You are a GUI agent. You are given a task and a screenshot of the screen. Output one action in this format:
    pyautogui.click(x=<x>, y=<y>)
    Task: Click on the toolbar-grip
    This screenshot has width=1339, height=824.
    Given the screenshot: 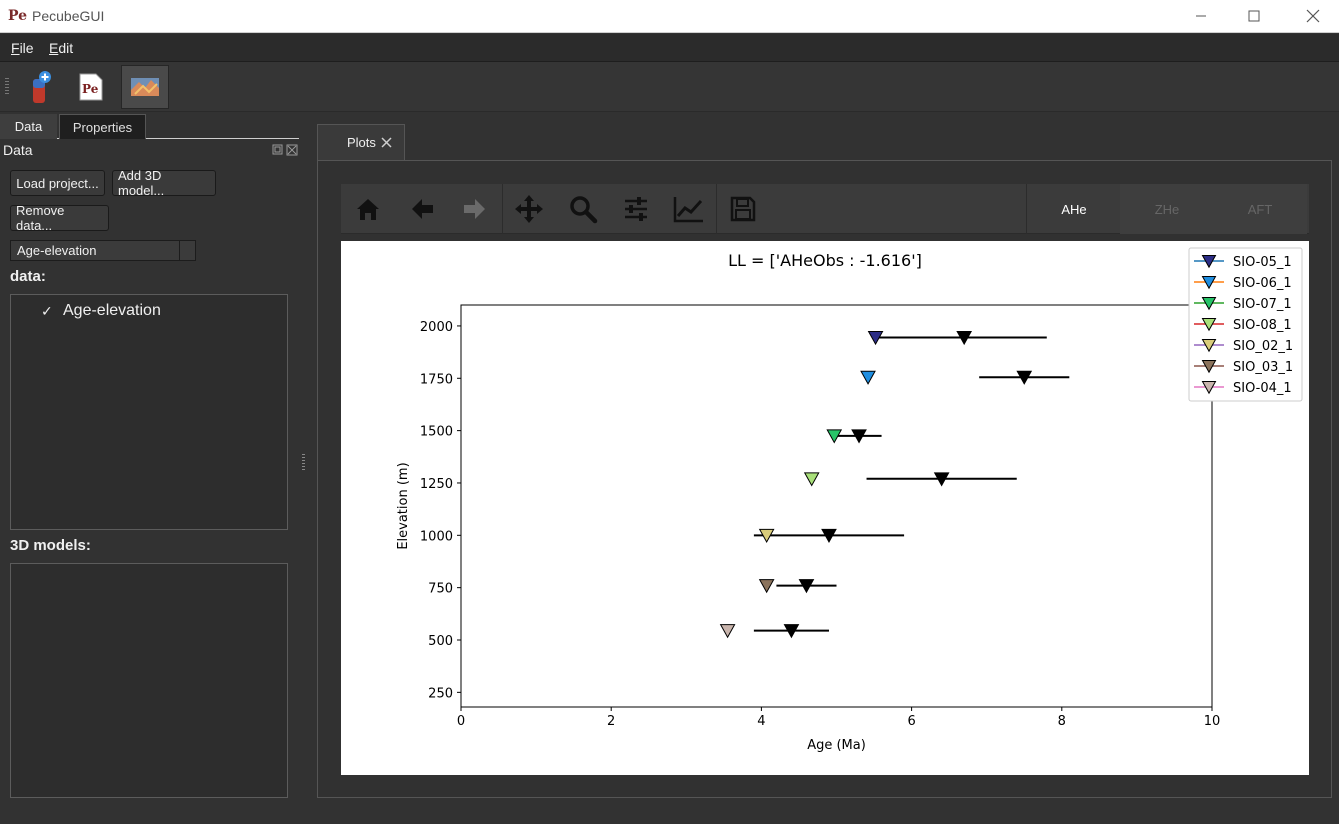 What is the action you would take?
    pyautogui.click(x=7, y=87)
    